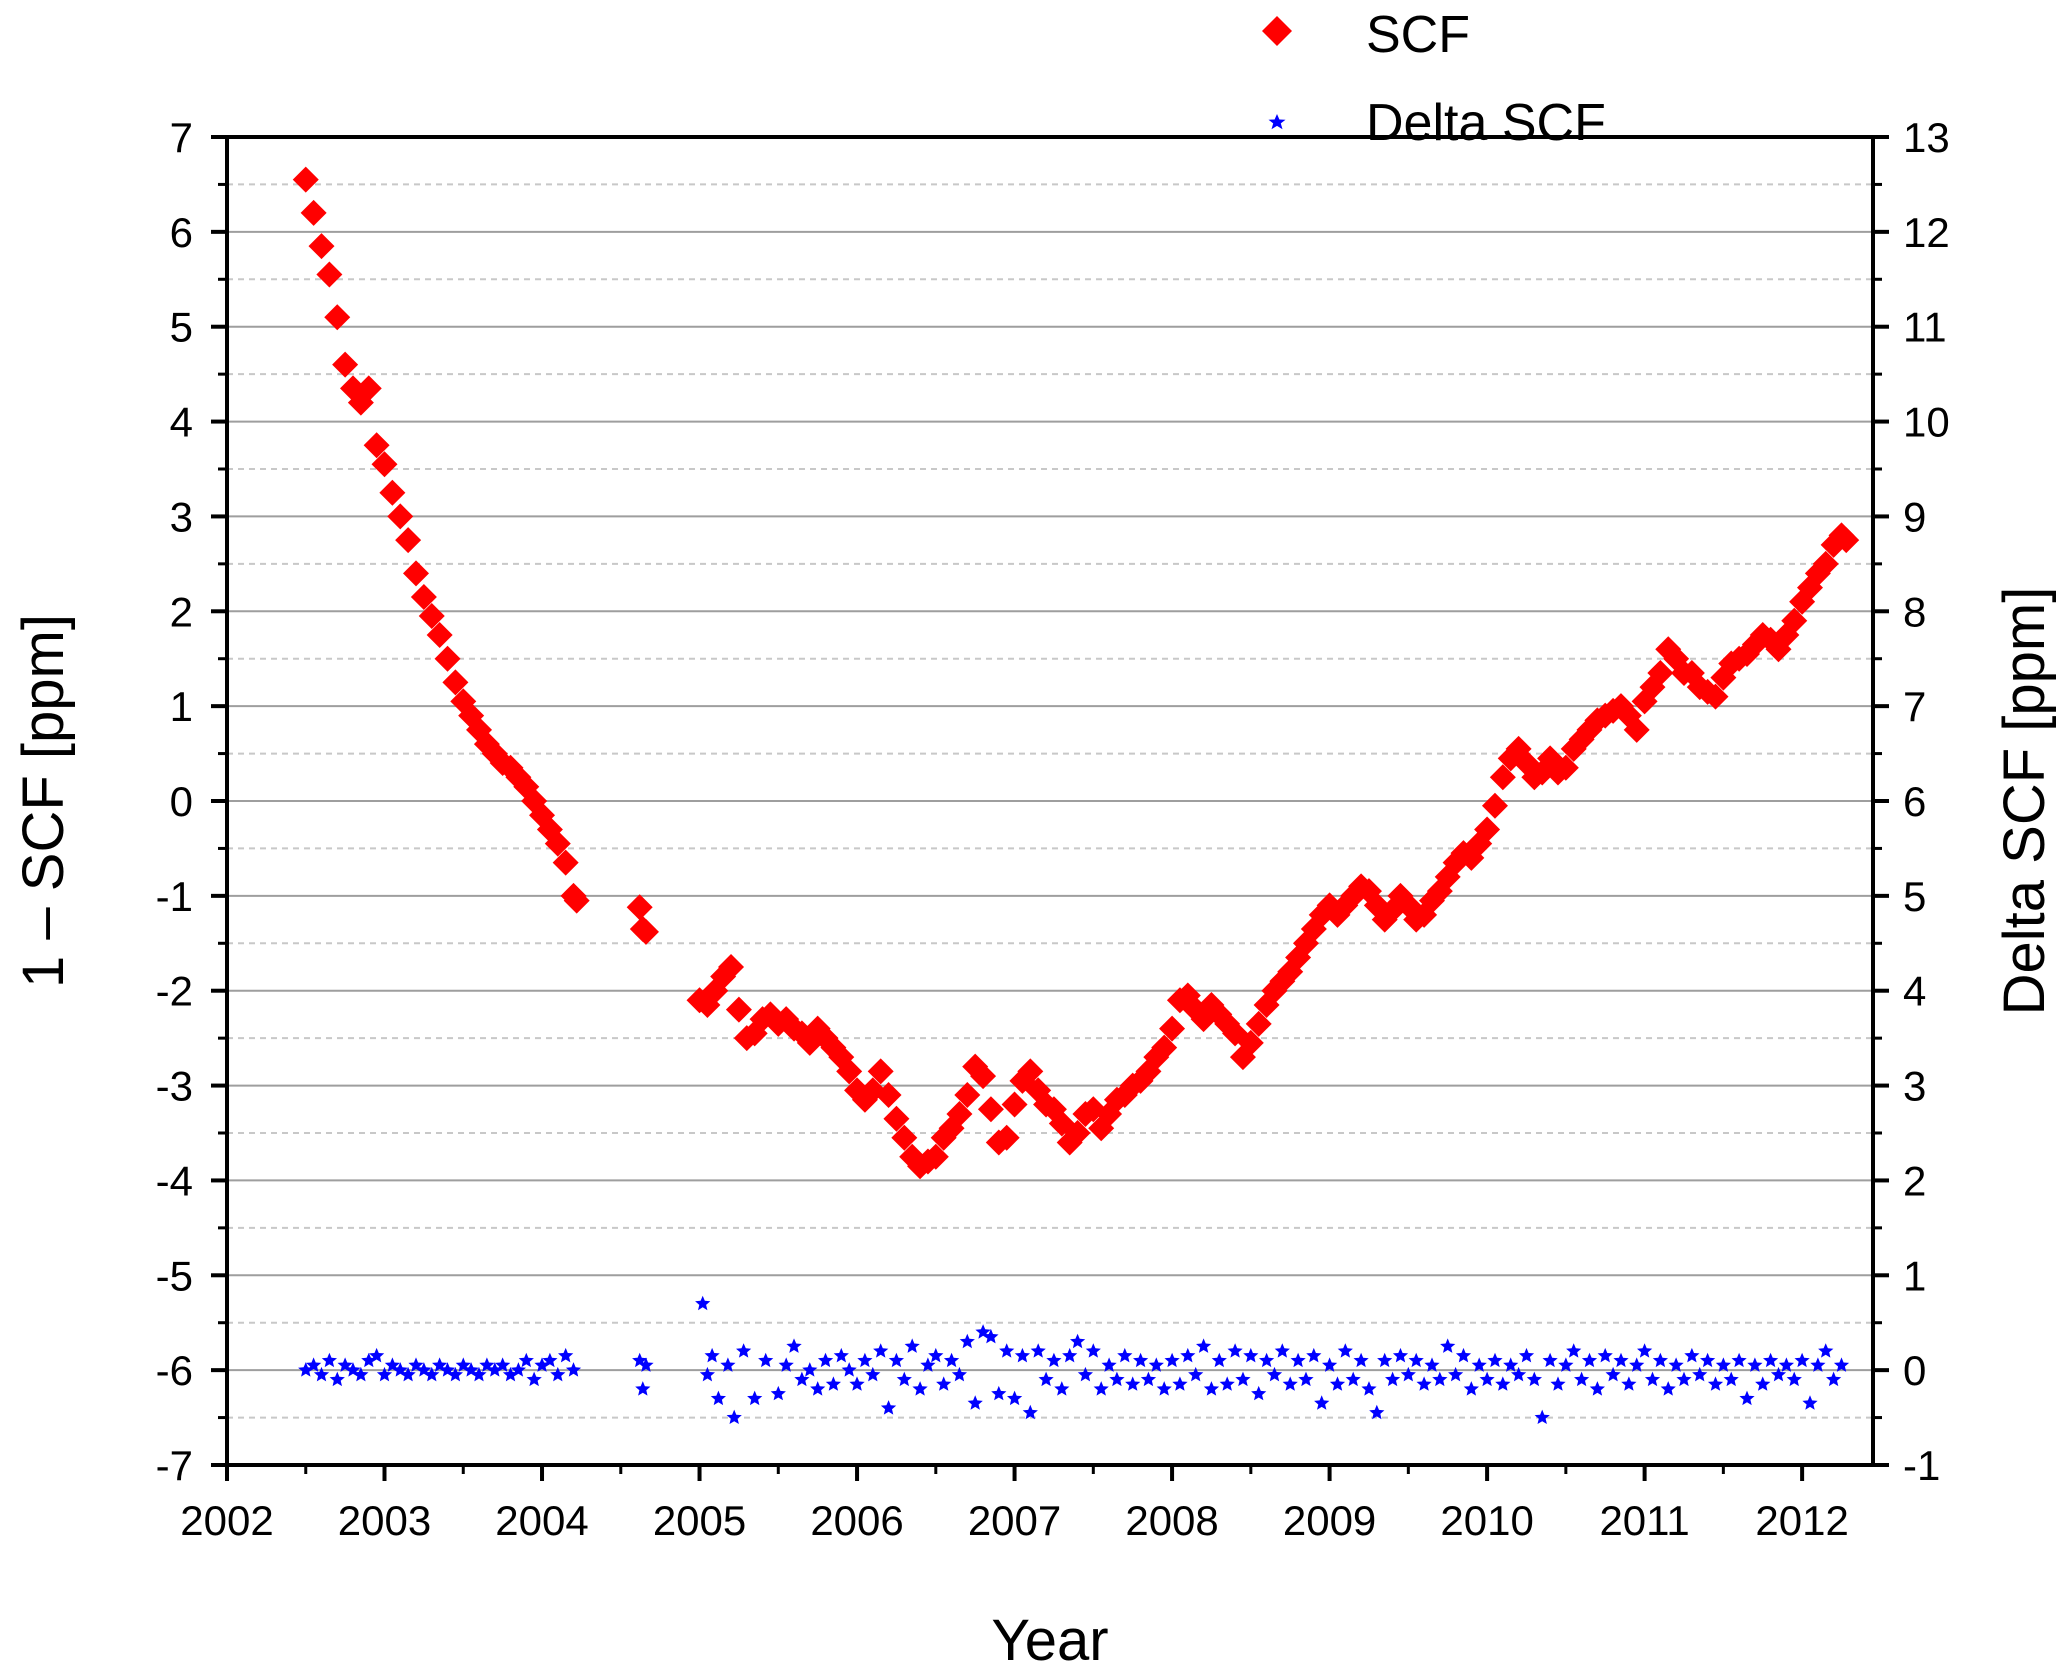 The width and height of the screenshot is (2067, 1670). Describe the element at coordinates (1418, 35) in the screenshot. I see `legend-label-scf: SCF` at that location.